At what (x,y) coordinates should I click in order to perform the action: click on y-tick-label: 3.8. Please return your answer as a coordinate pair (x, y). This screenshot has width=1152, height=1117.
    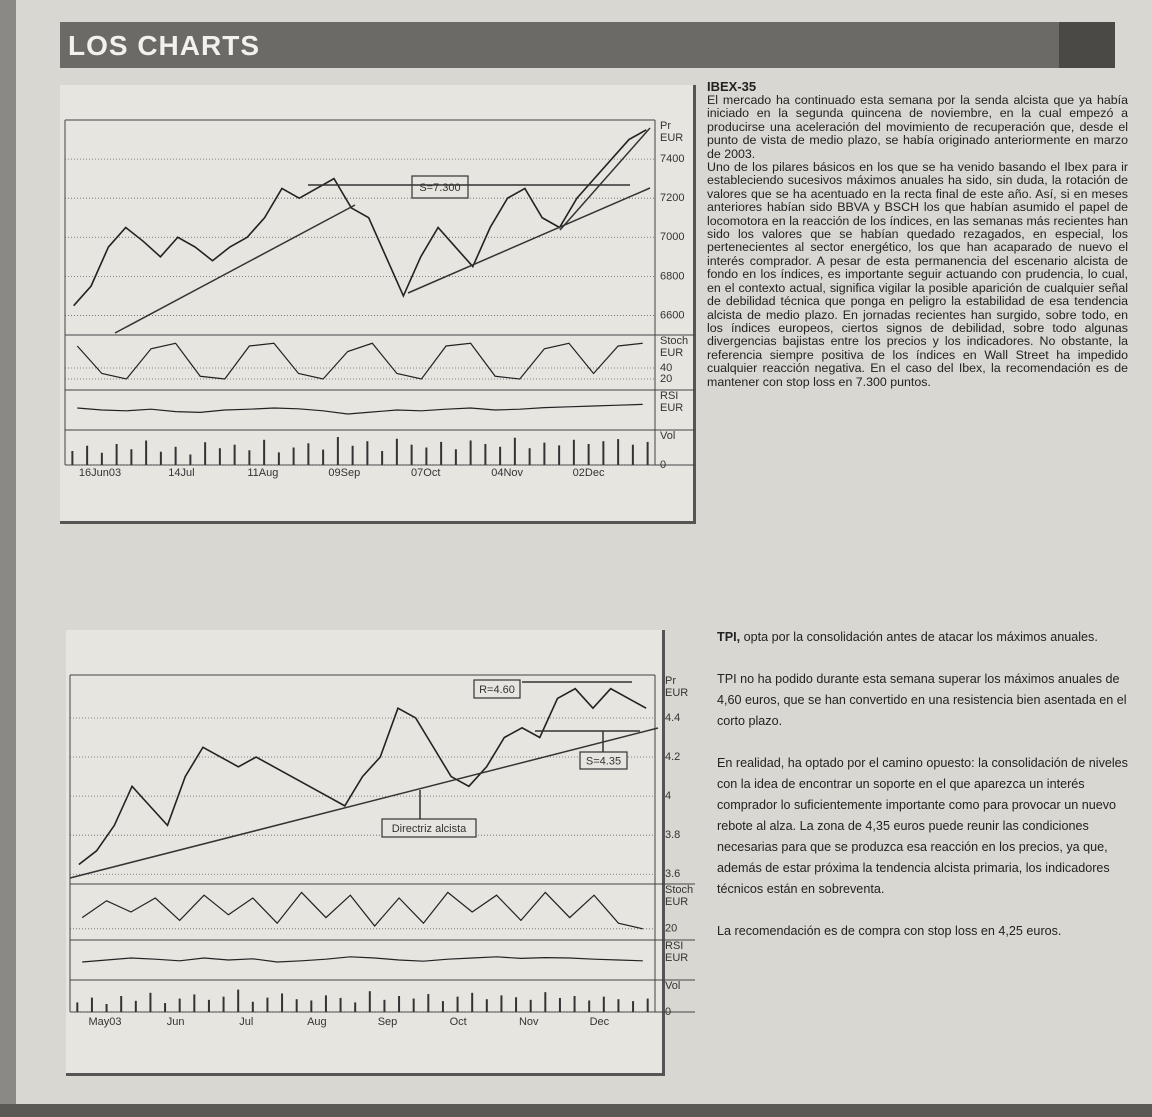
    Looking at the image, I should click on (672, 835).